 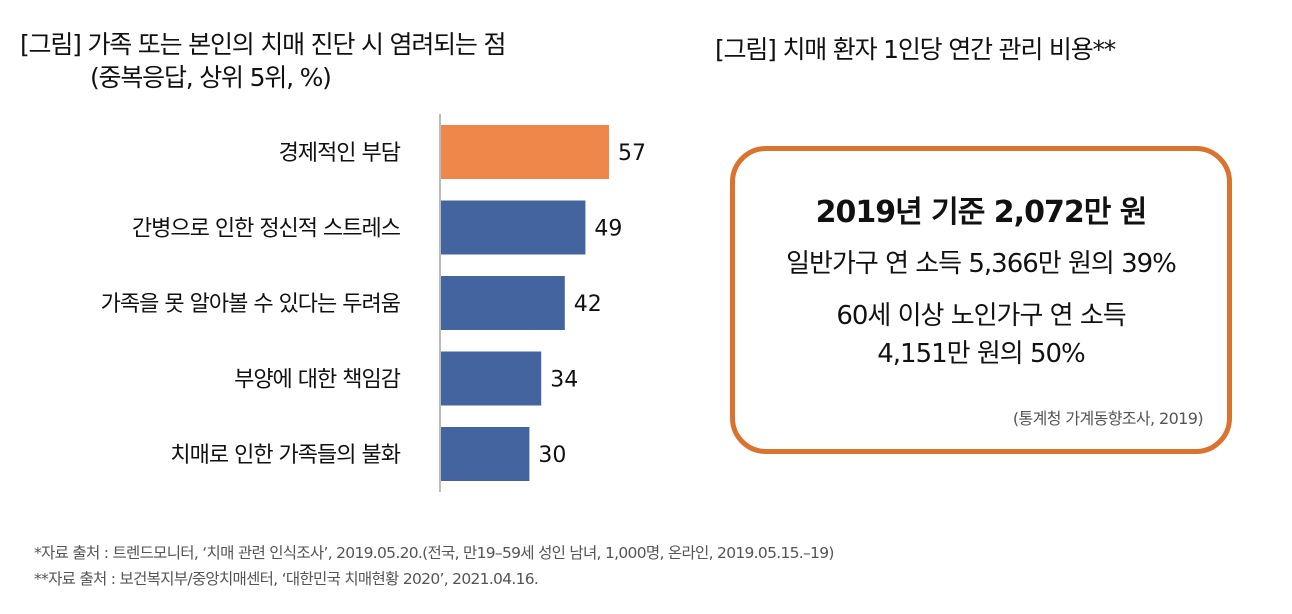 What do you see at coordinates (981, 316) in the screenshot?
I see `cost-line-elderly-household-1: 60세 이상 노인가구 연 소득` at bounding box center [981, 316].